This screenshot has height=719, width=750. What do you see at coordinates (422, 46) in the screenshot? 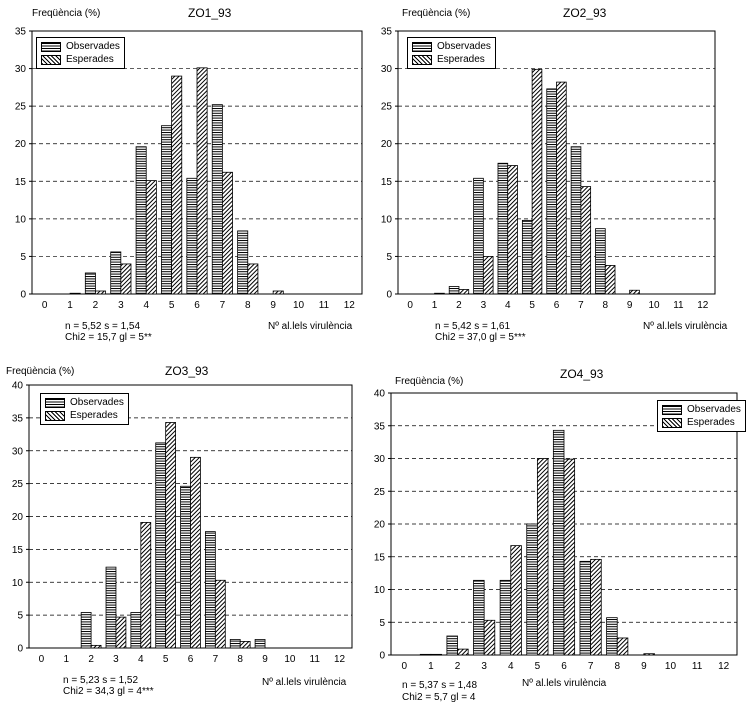
I see `observed-swatch` at bounding box center [422, 46].